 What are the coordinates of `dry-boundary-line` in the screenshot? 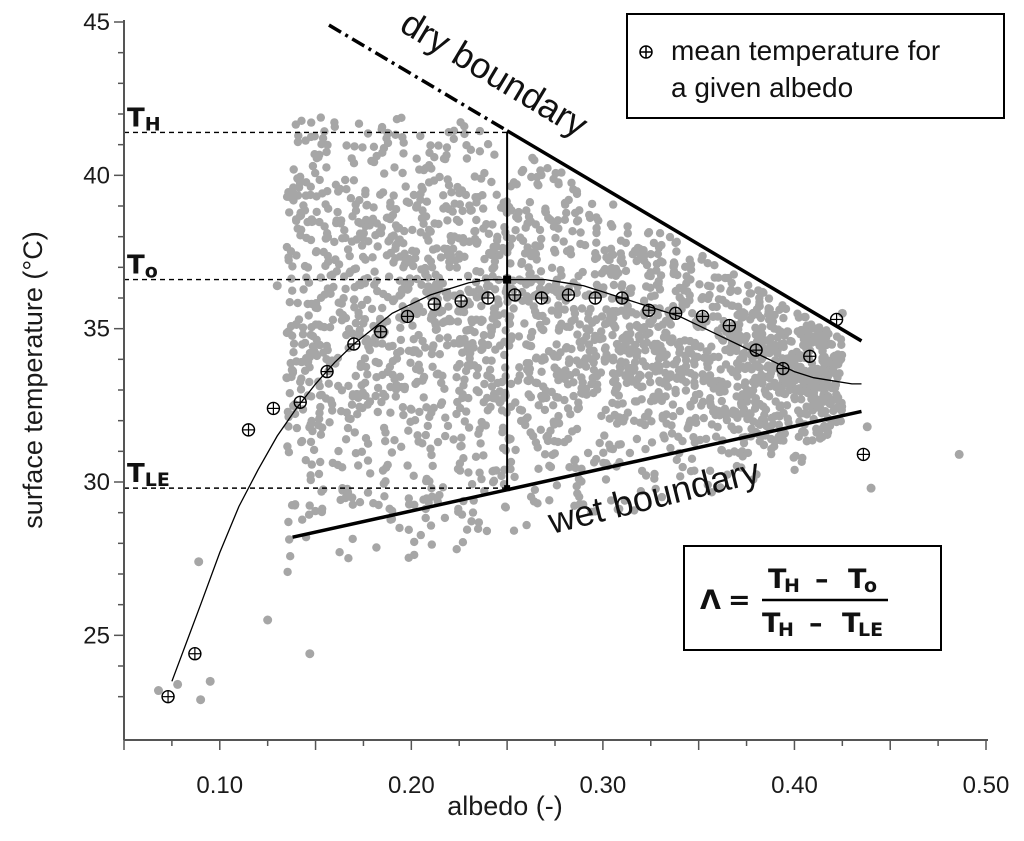 It's located at (684, 236).